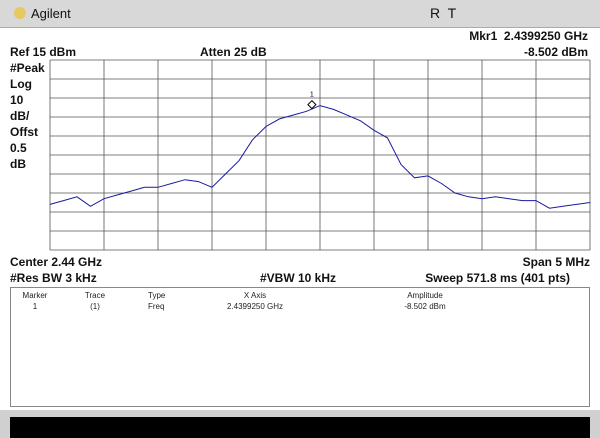 This screenshot has width=600, height=438. Describe the element at coordinates (18, 148) in the screenshot. I see `left-label: 0.5` at that location.